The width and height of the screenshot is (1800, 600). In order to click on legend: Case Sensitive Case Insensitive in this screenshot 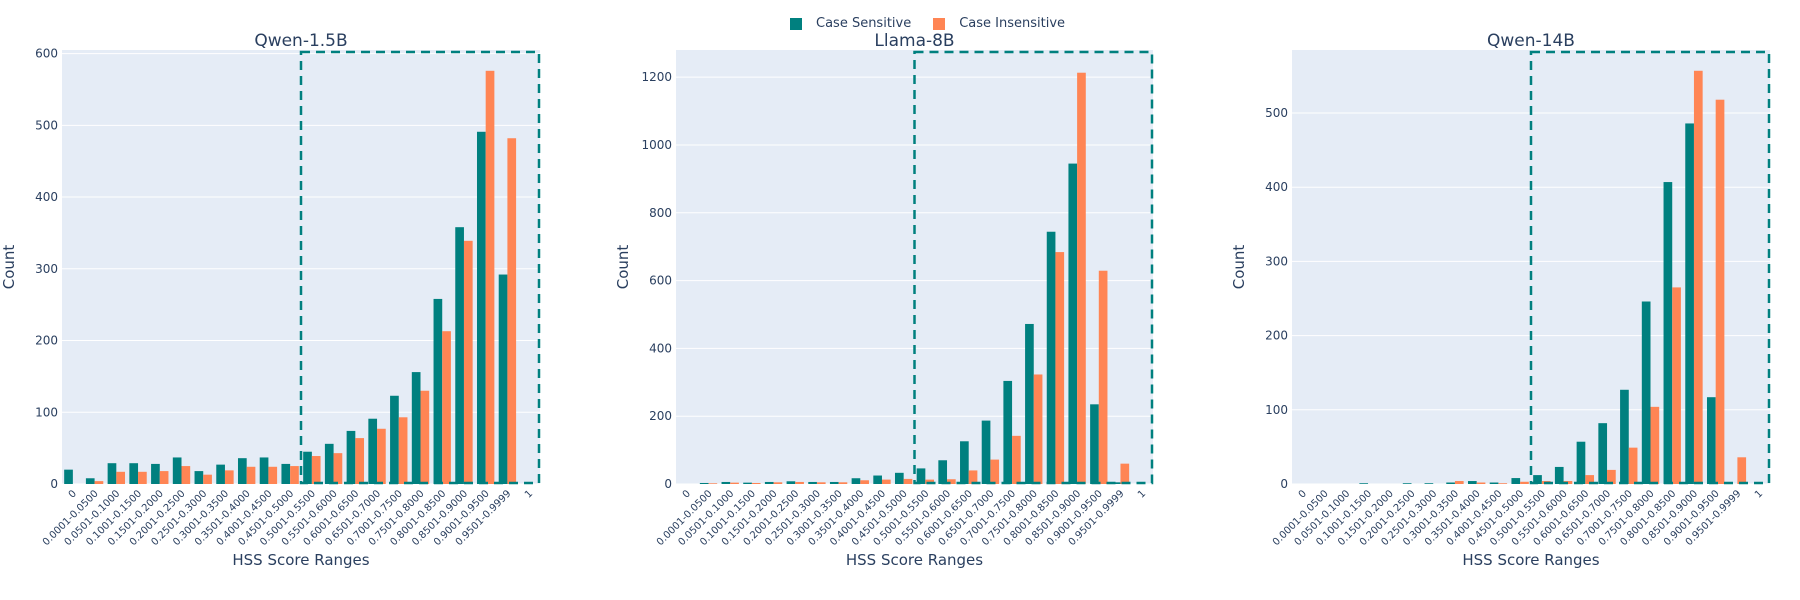, I will do `click(938, 23)`.